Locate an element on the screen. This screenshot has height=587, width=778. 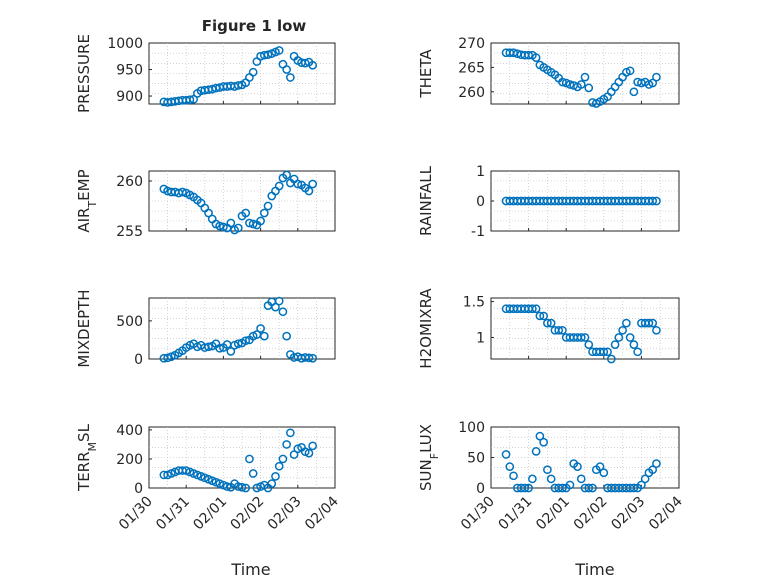
x-tick-label: 02/02 is located at coordinates (248, 514).